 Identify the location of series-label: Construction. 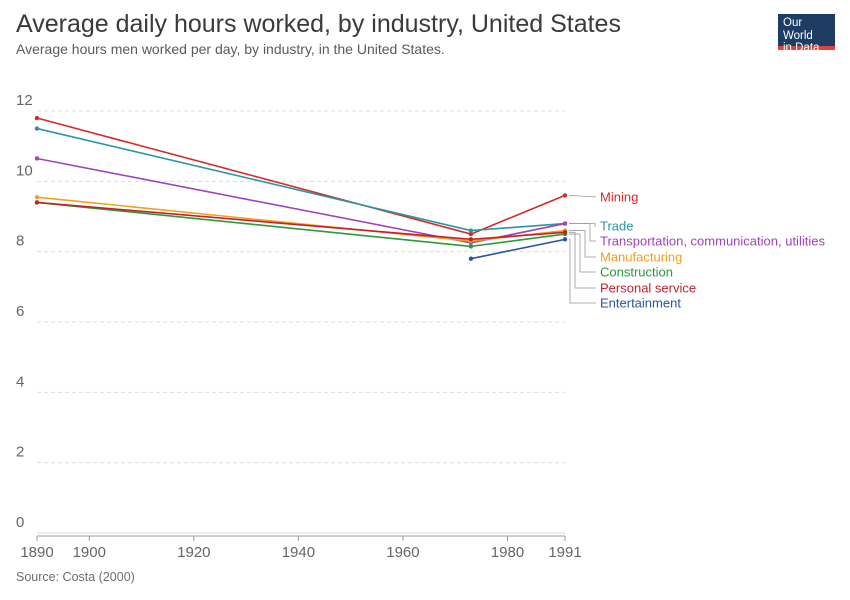
(636, 272).